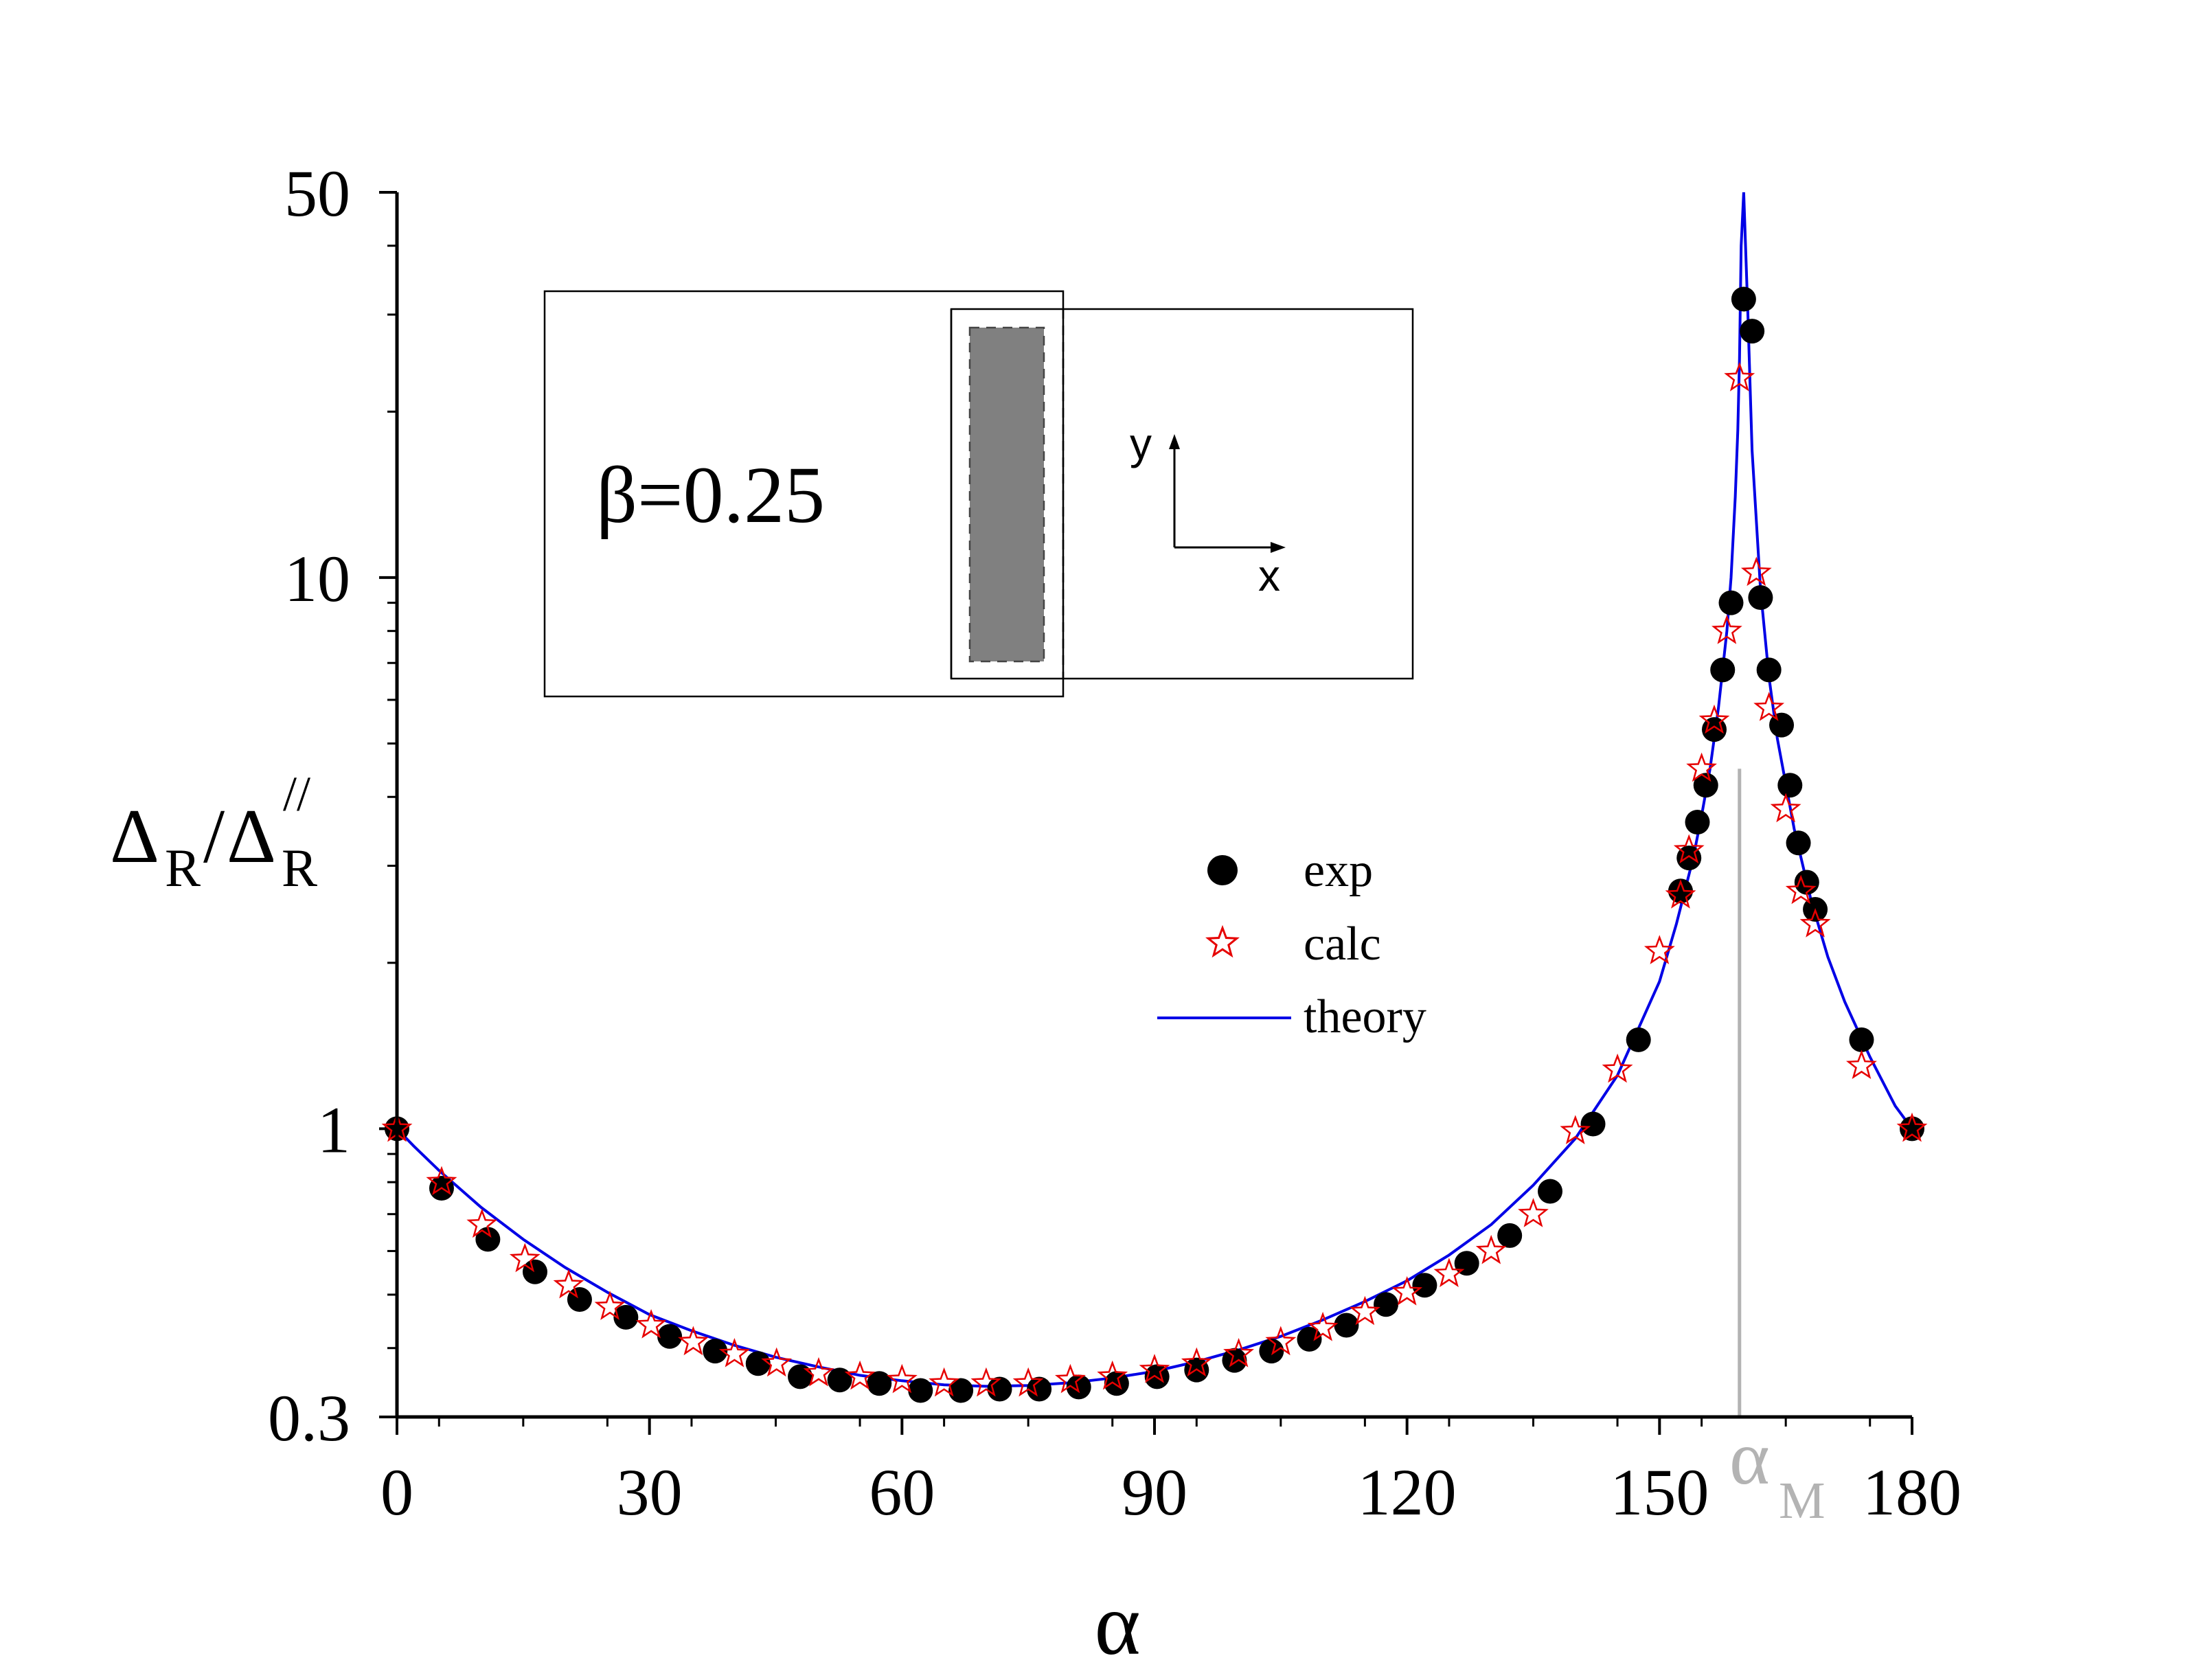 The width and height of the screenshot is (2195, 1680). I want to click on y-axis-title-sub-2: R, so click(300, 868).